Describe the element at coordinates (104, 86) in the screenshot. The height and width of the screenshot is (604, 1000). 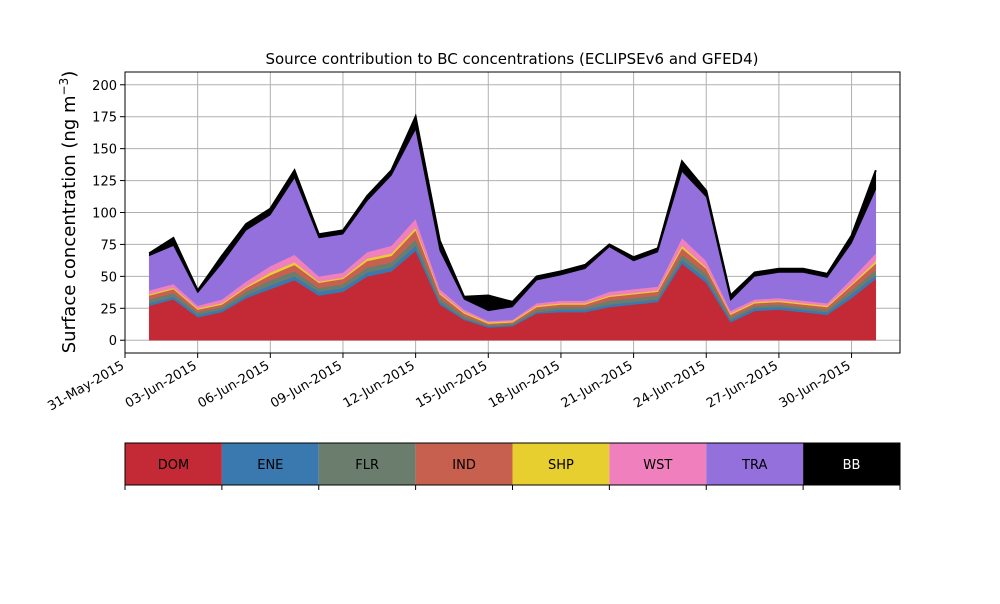
I see `y-tick-label: 200` at that location.